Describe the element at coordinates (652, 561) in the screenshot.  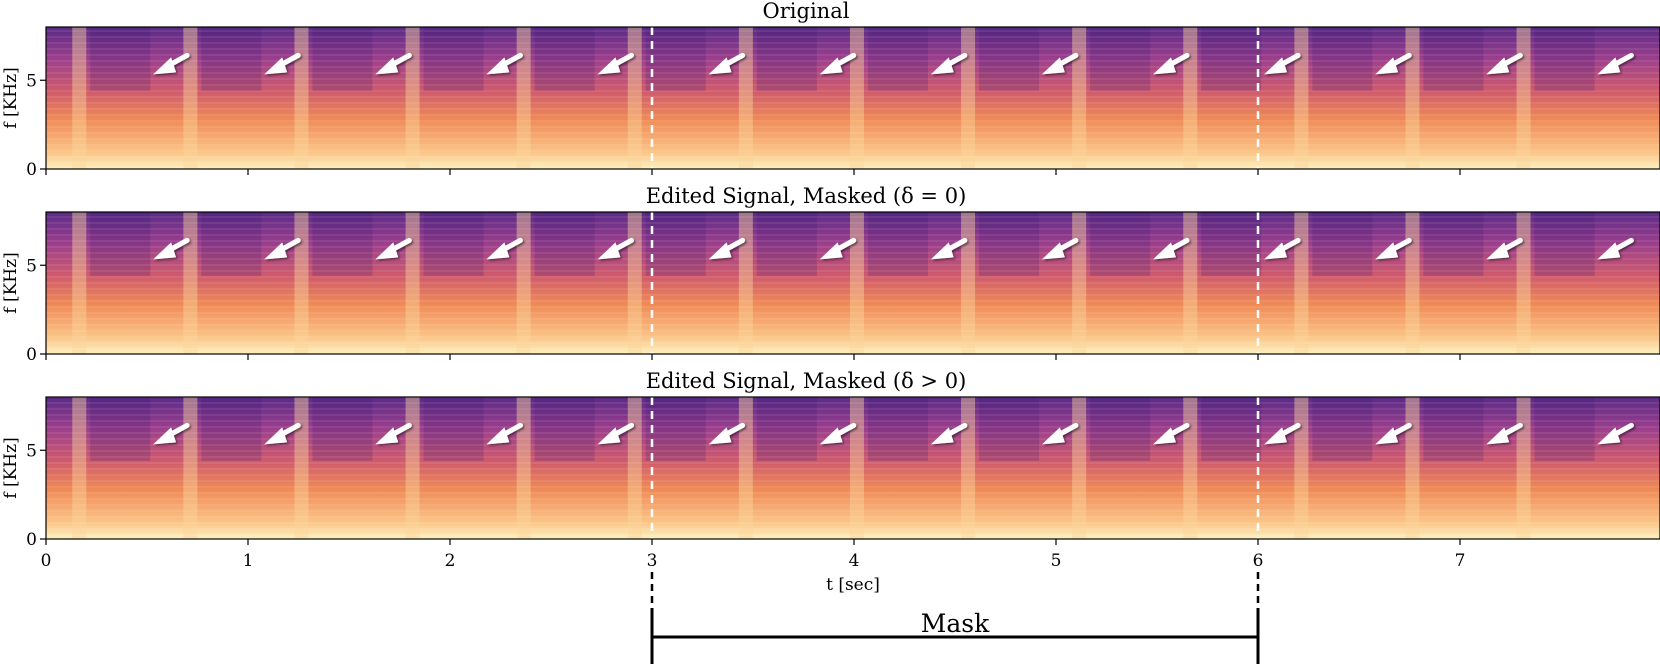
I see `x-tick-label: 3` at that location.